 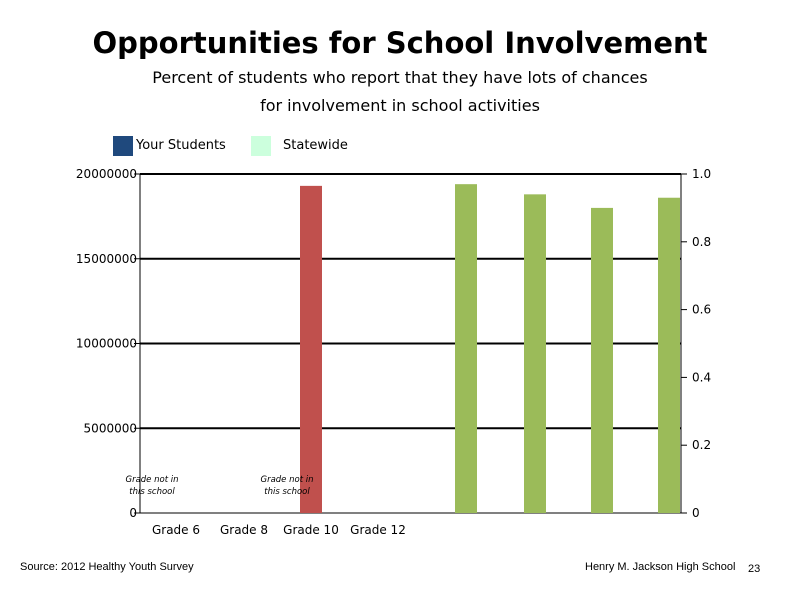 I want to click on footer-school: Henry M. Jackson High School, so click(x=660, y=567).